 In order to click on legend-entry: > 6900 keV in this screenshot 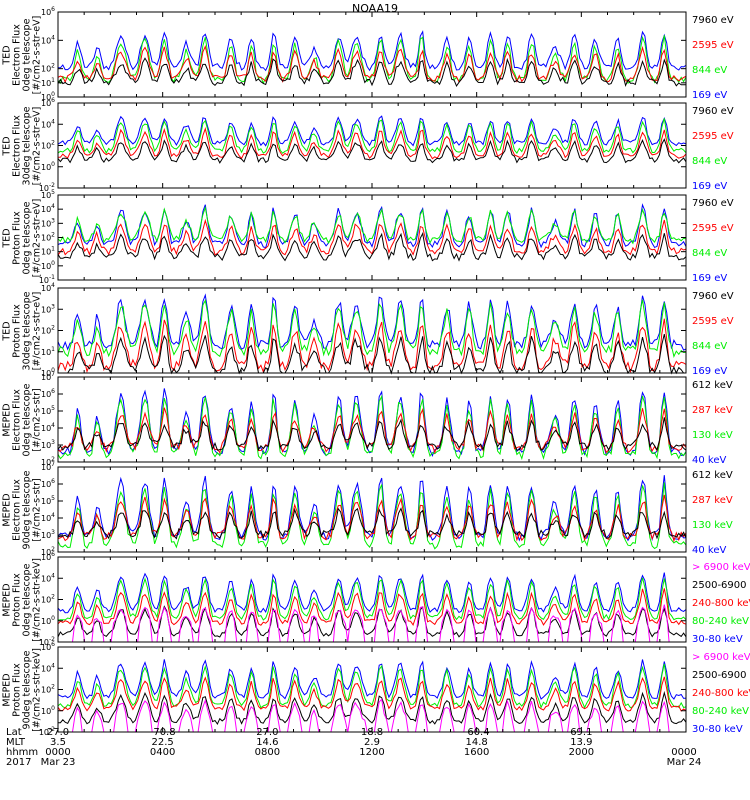, I will do `click(721, 657)`.